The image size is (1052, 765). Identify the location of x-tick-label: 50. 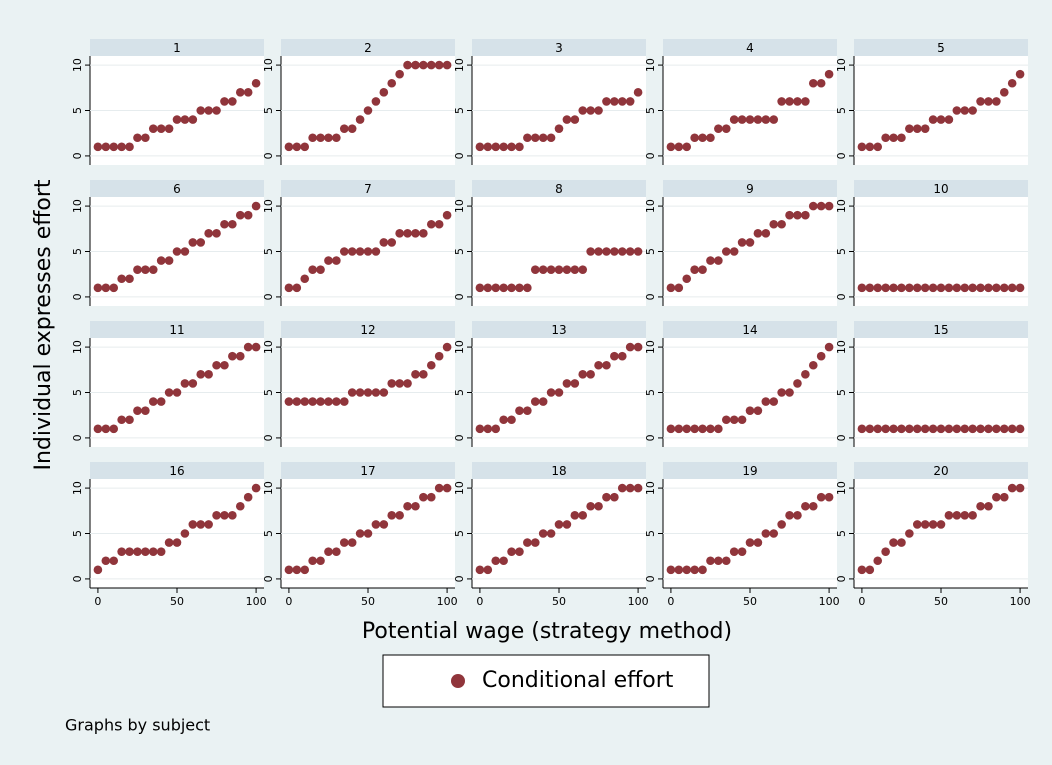
(559, 601).